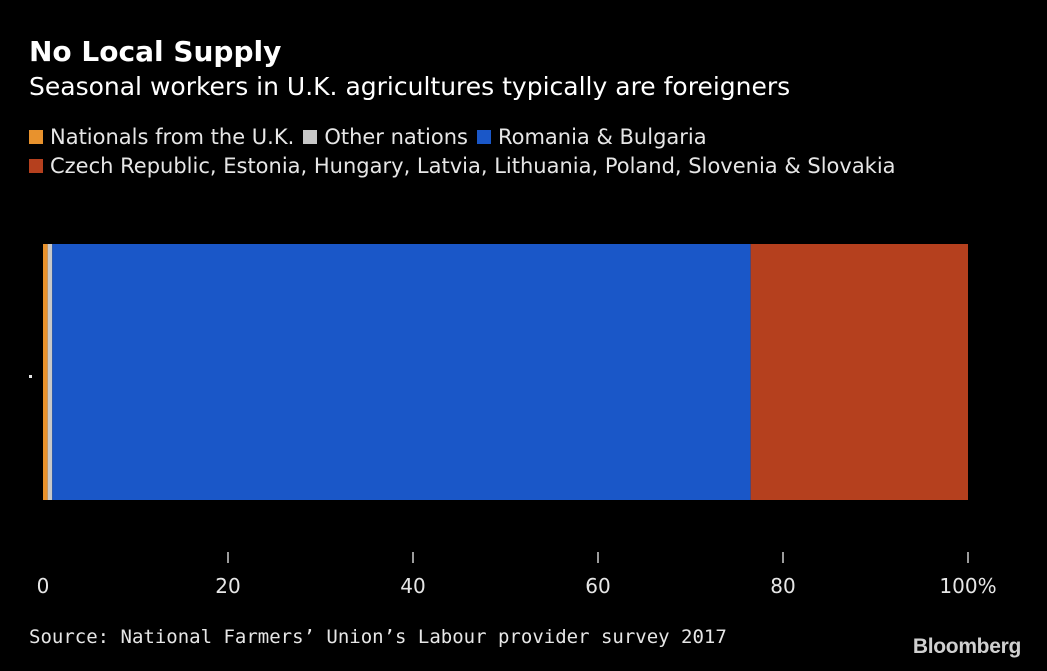 The width and height of the screenshot is (1047, 671). What do you see at coordinates (172, 137) in the screenshot?
I see `legend-label-uk: Nationals from the U.K.` at bounding box center [172, 137].